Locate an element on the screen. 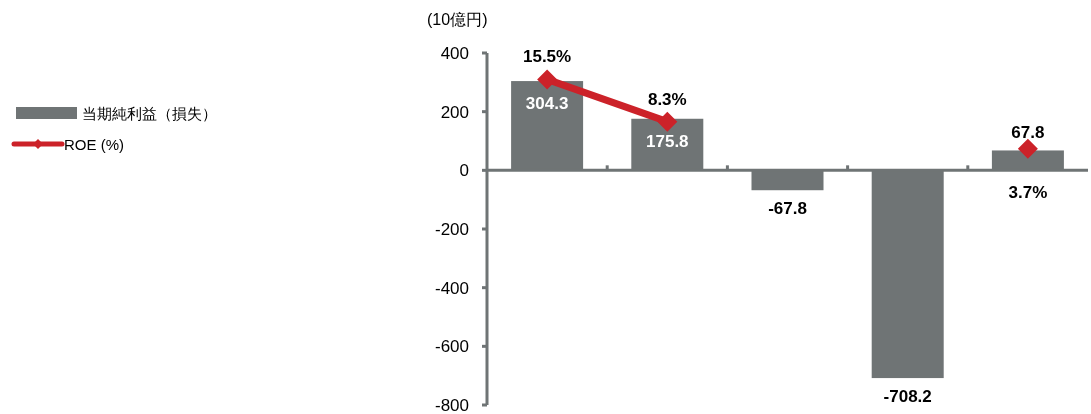  y-tick-label: -400 is located at coordinates (451, 288).